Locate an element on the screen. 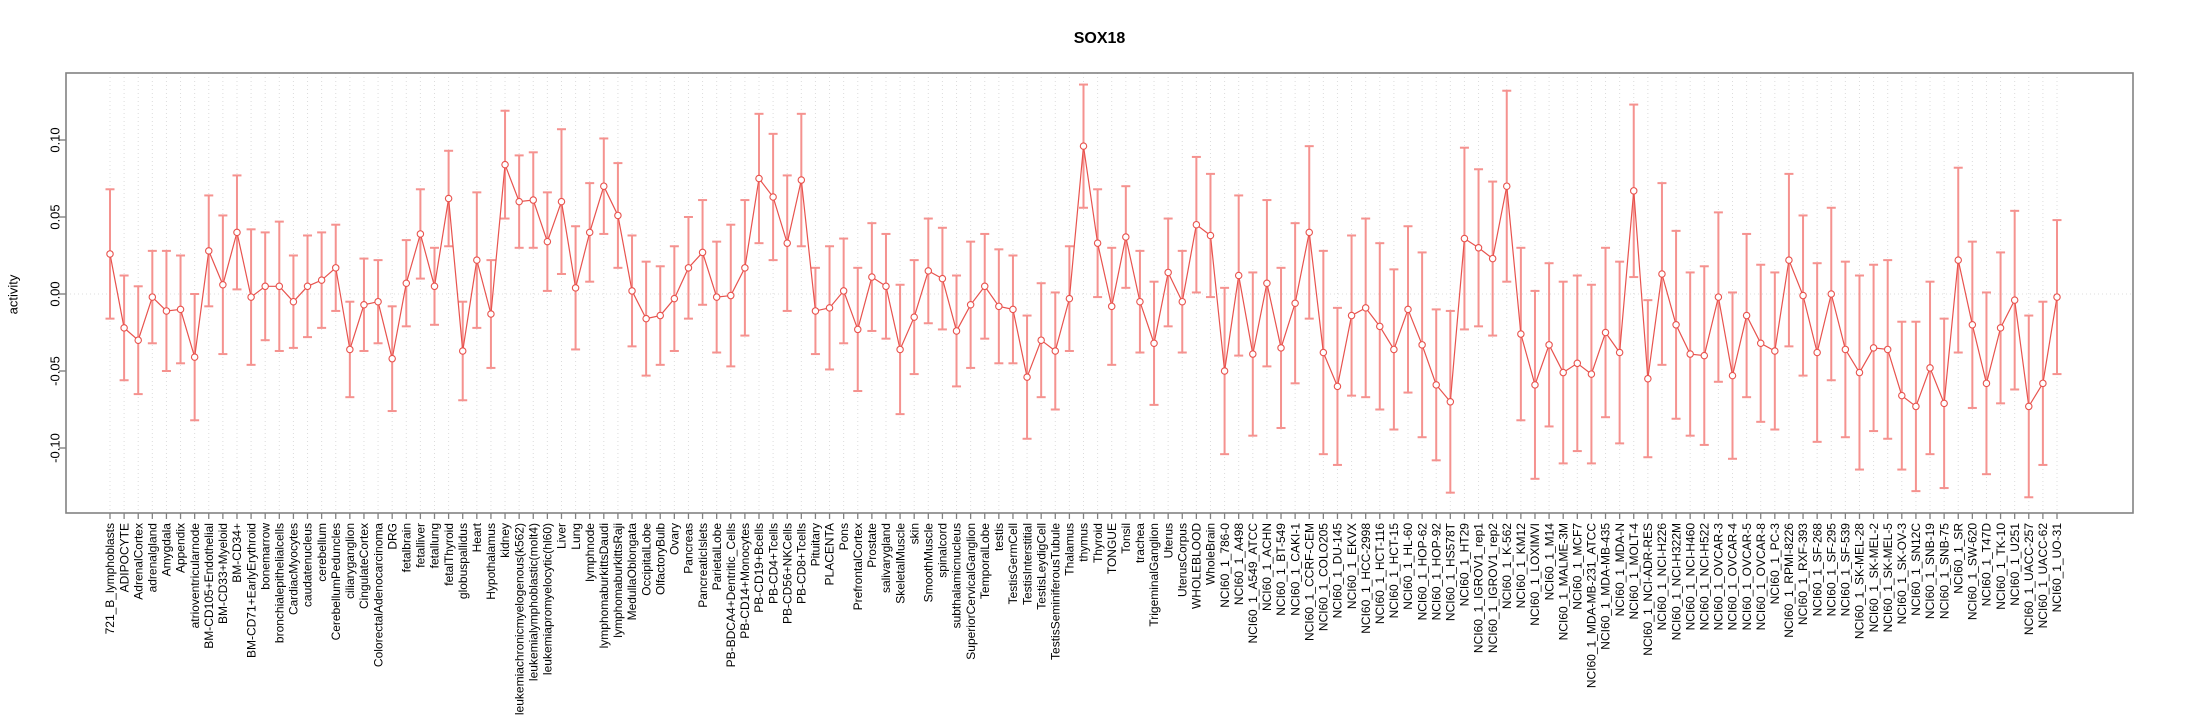 The image size is (2205, 720). x-category-label: SkeletalMuscle is located at coordinates (900, 563).